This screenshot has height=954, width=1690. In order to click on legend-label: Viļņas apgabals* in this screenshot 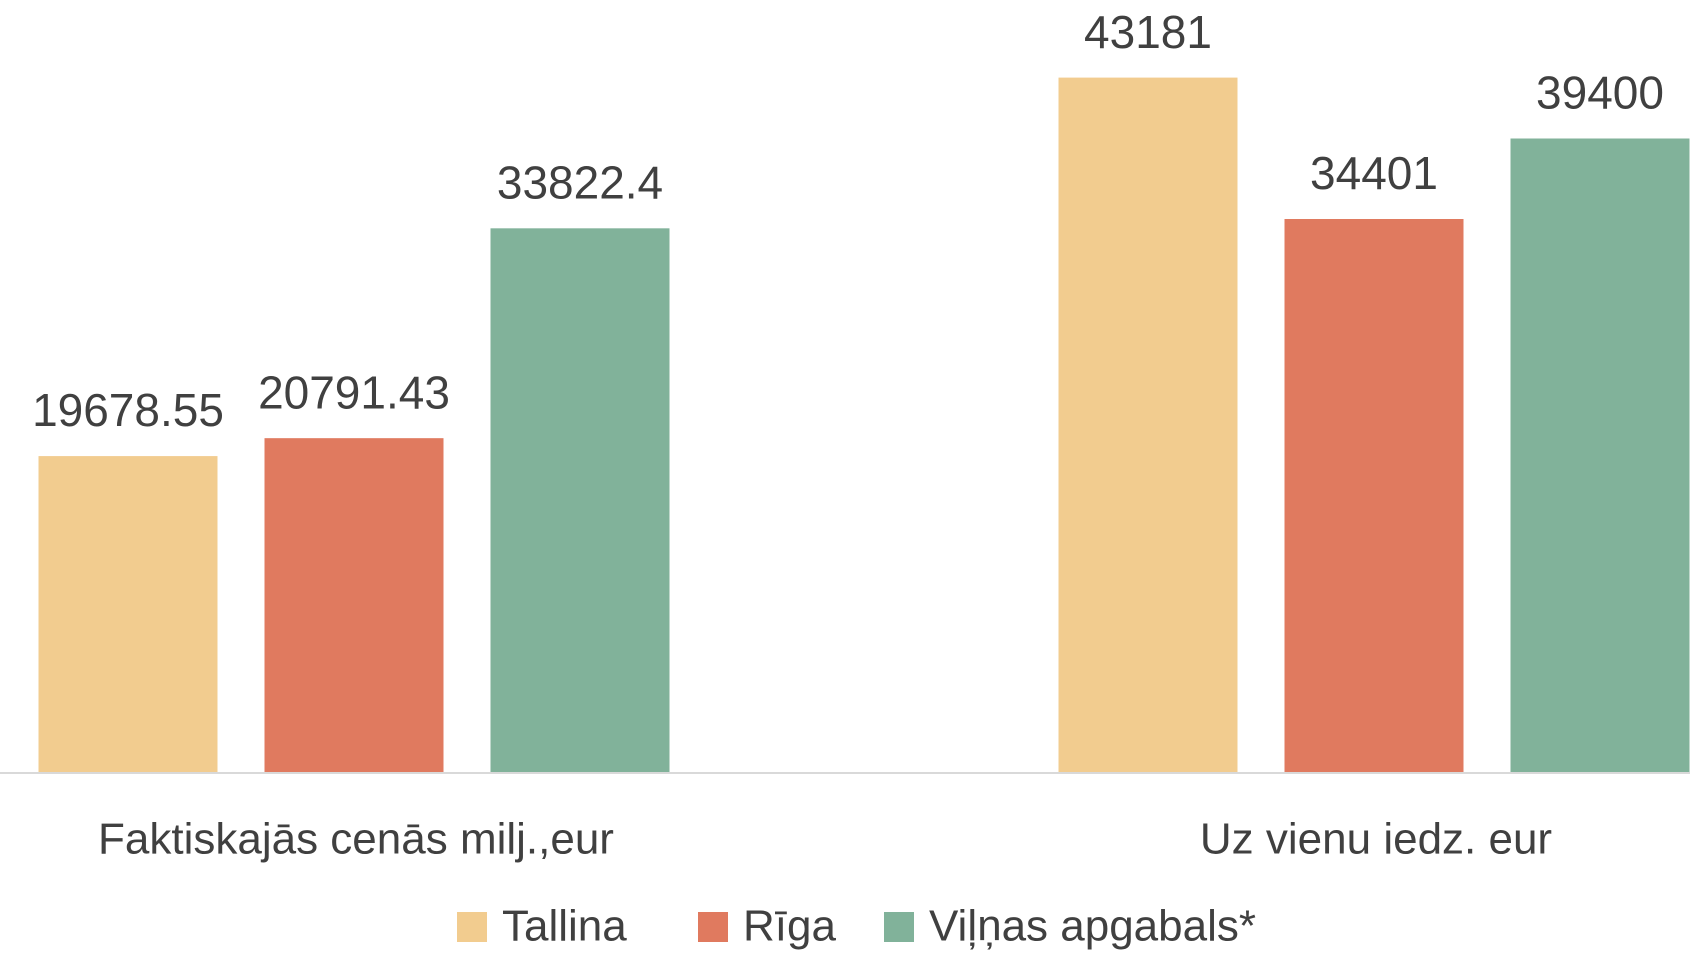, I will do `click(1092, 926)`.